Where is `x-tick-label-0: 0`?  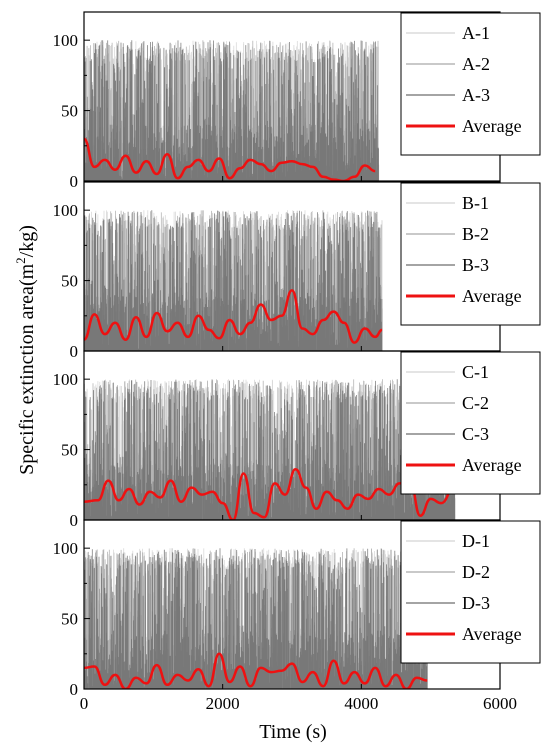 x-tick-label-0: 0 is located at coordinates (84, 703).